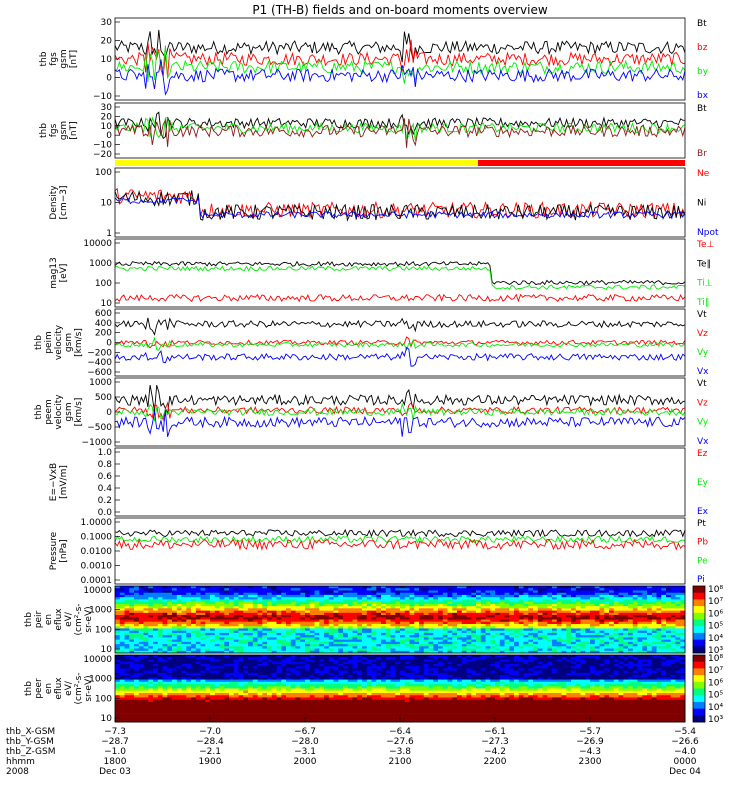 The width and height of the screenshot is (750, 800). I want to click on y-tick-label: 500, so click(103, 398).